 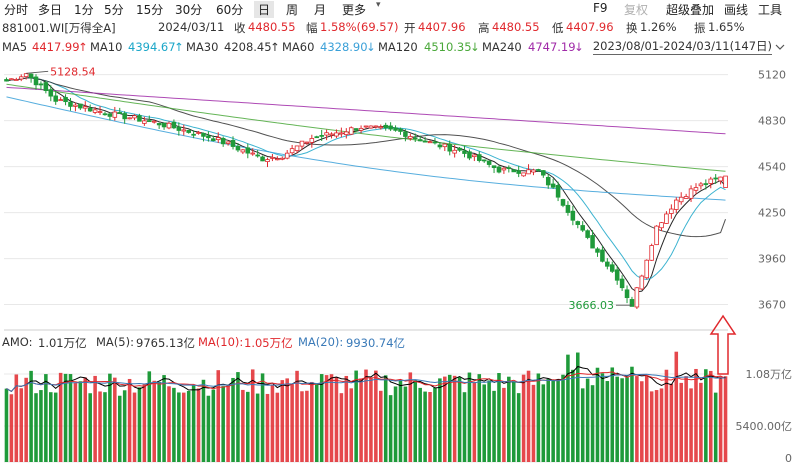 I want to click on range-dropdown-icon, so click(x=780, y=47).